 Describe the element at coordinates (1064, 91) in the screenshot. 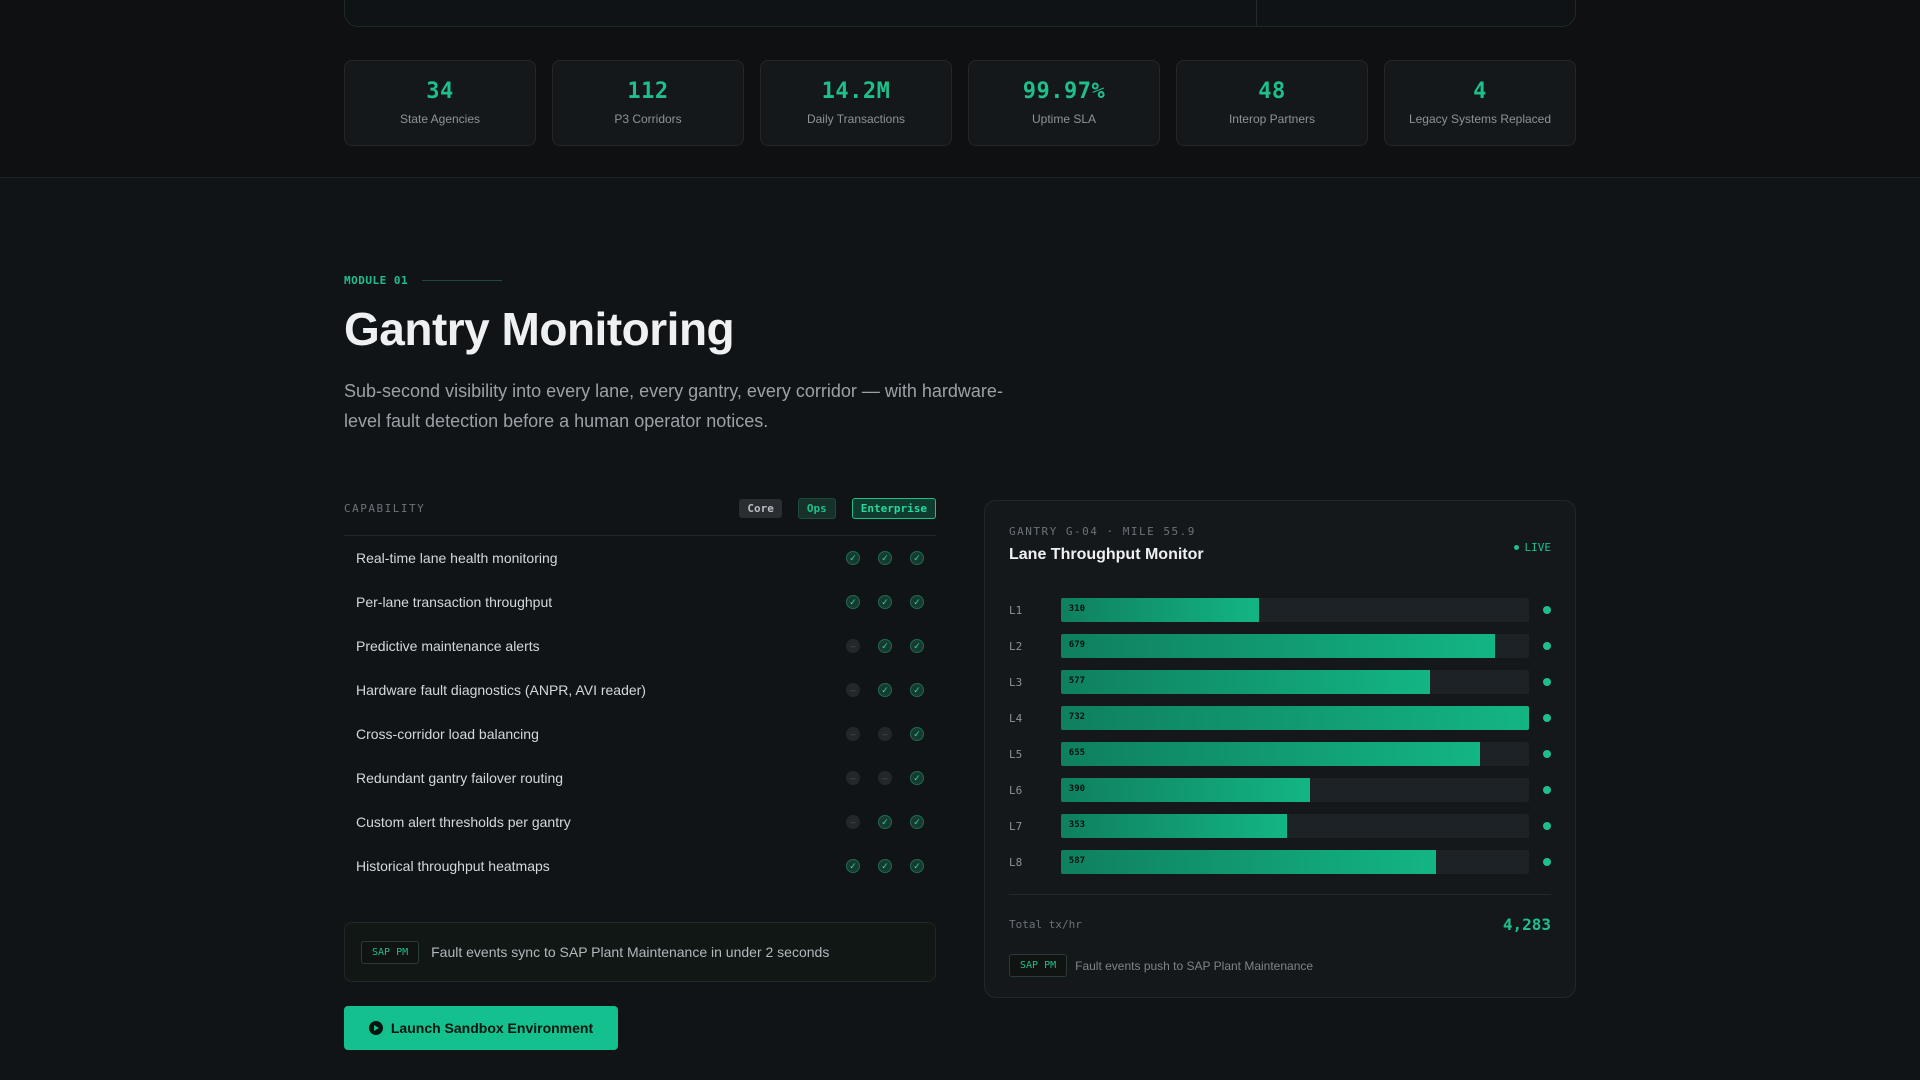

I see `stat-value: 99.97%` at that location.